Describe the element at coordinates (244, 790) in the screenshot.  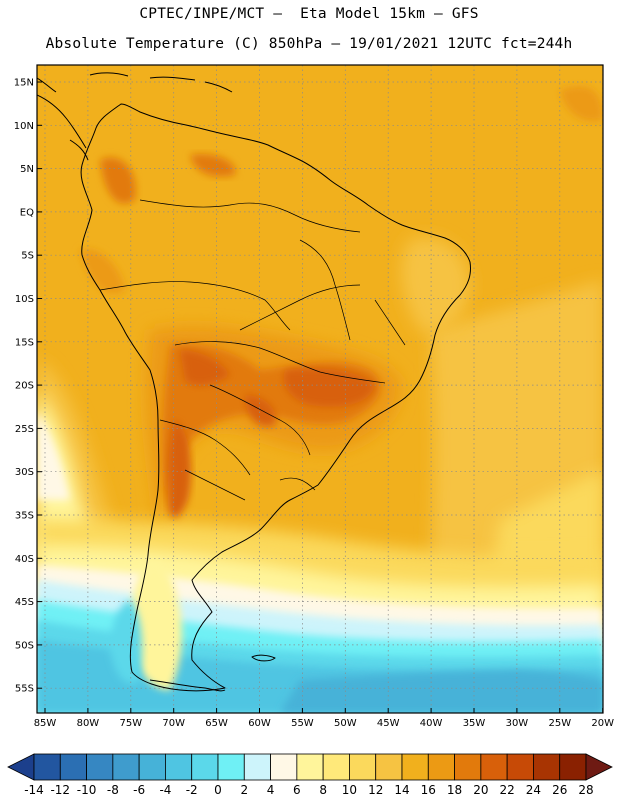
I see `colorbar-label: 2` at that location.